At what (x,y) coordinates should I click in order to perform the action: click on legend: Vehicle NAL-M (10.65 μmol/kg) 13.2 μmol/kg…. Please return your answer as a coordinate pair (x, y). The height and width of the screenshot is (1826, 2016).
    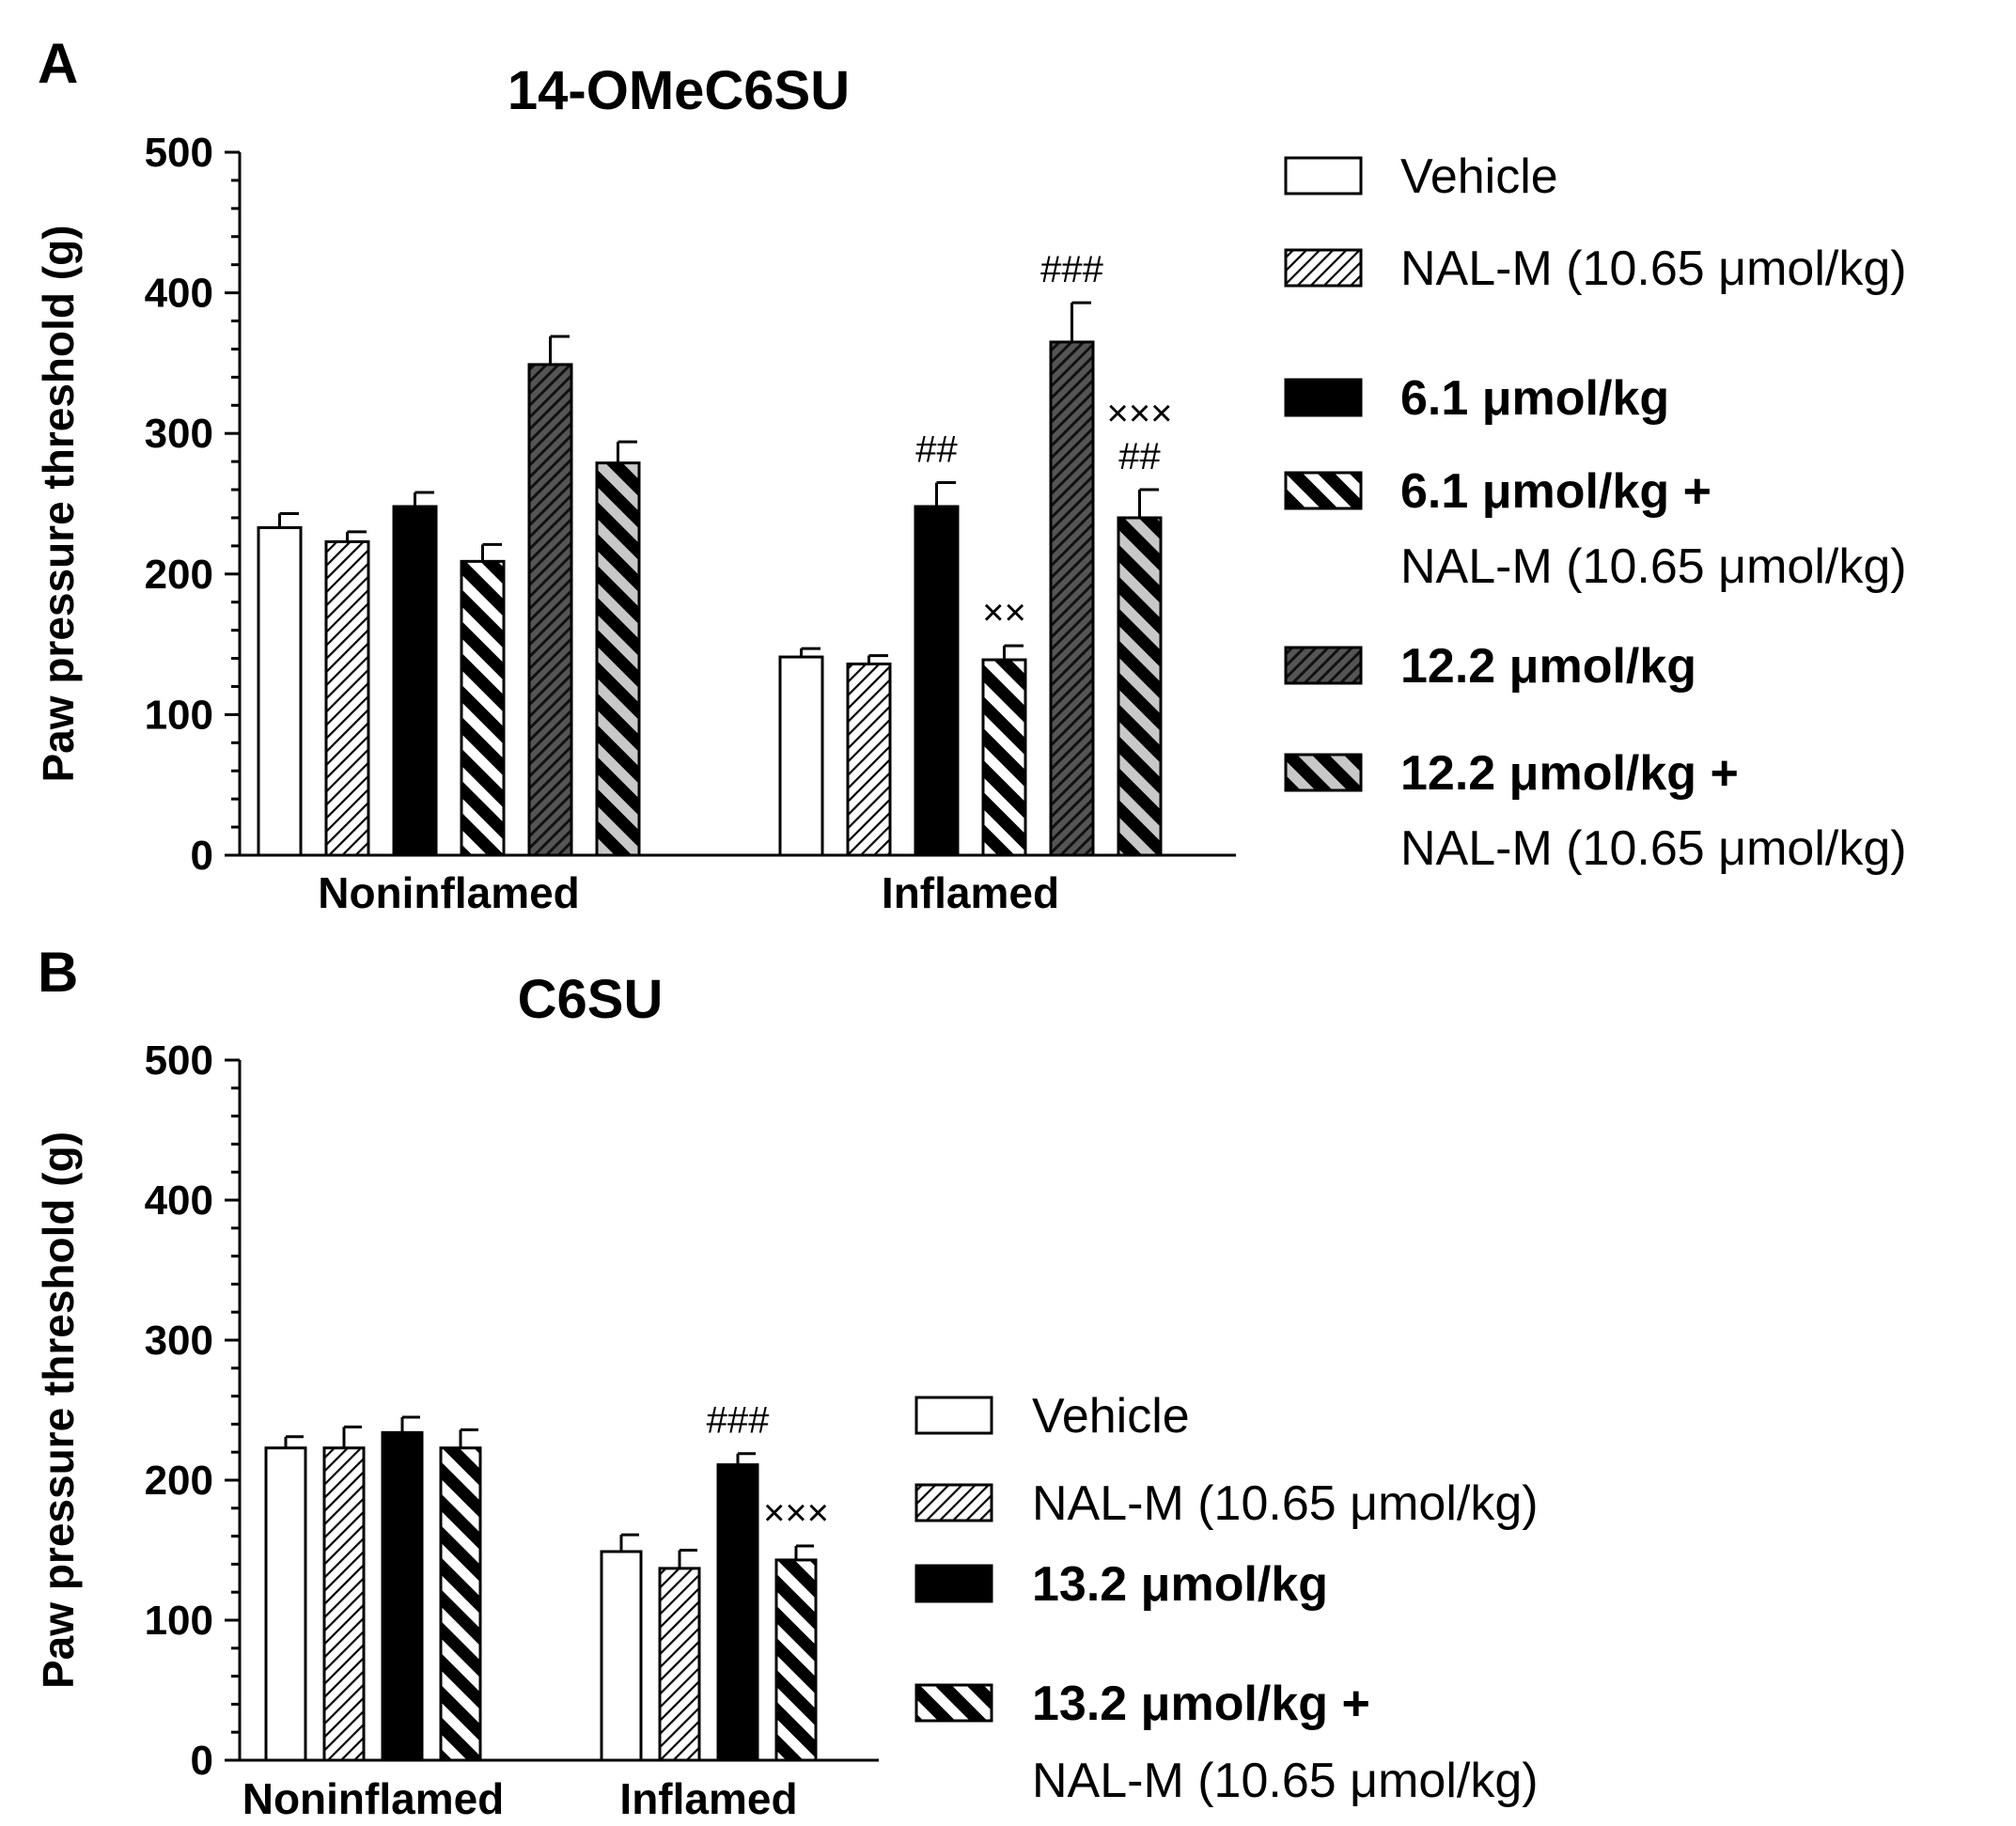
    Looking at the image, I should click on (1226, 1599).